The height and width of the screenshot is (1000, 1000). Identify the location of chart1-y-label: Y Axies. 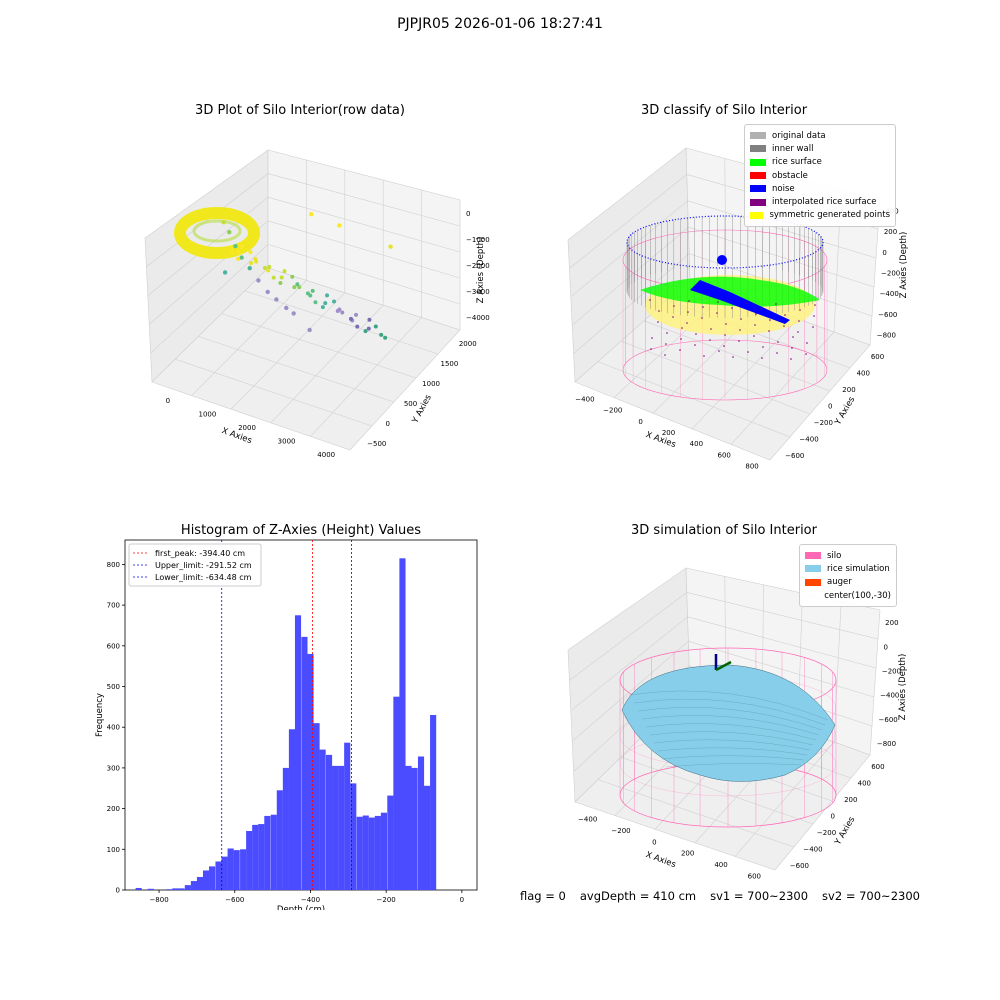
(422, 409).